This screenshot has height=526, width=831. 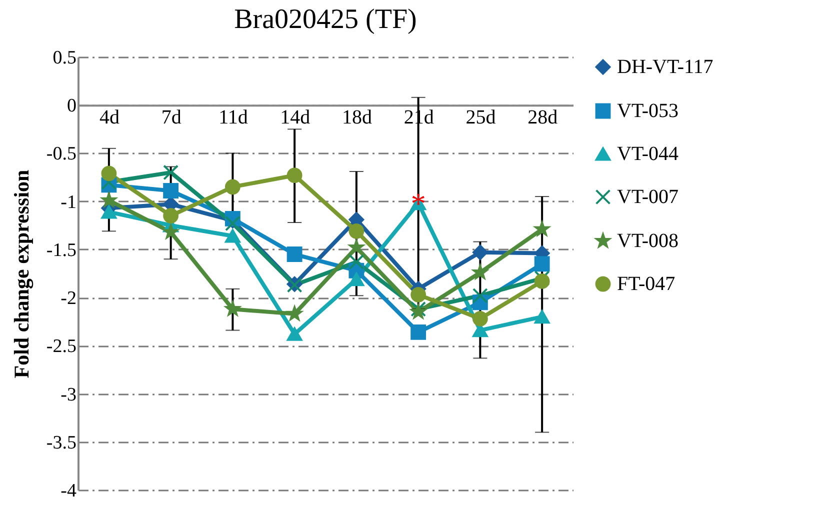 What do you see at coordinates (71, 106) in the screenshot?
I see `y-tick-label: 0` at bounding box center [71, 106].